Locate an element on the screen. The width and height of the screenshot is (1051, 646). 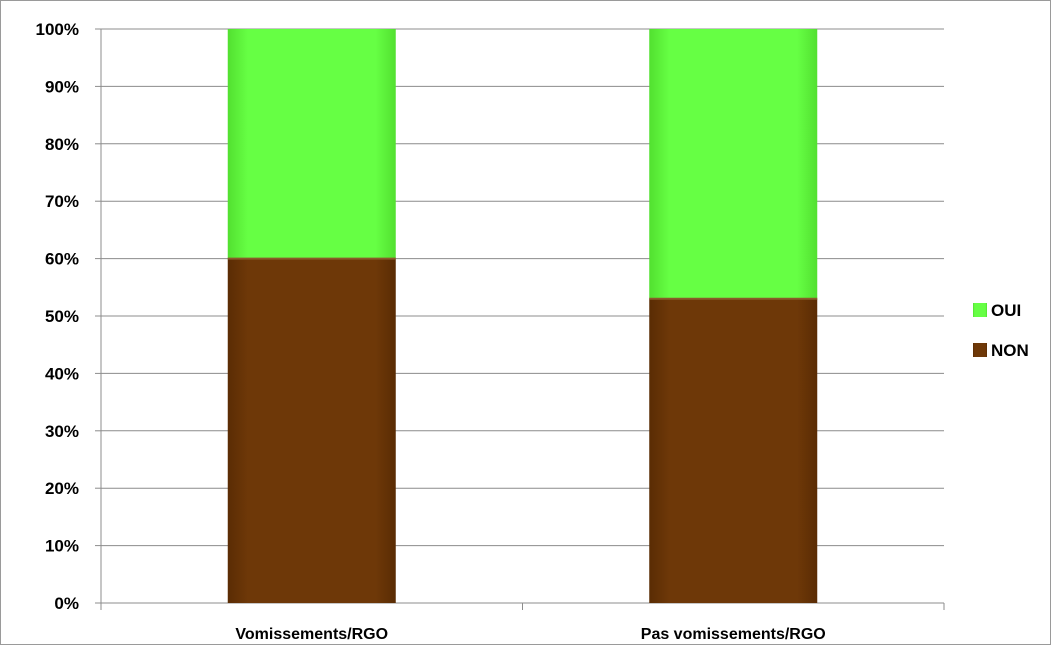
y-tick-label: 80% is located at coordinates (62, 144).